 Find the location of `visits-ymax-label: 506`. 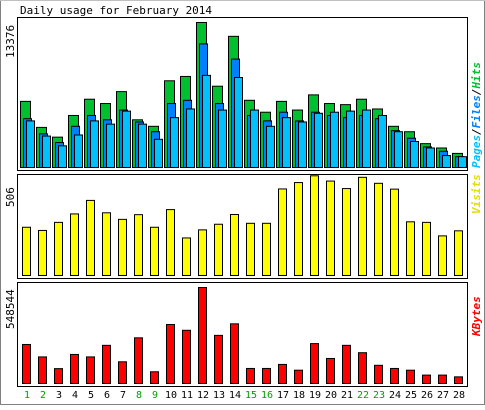

visits-ymax-label: 506 is located at coordinates (10, 197).